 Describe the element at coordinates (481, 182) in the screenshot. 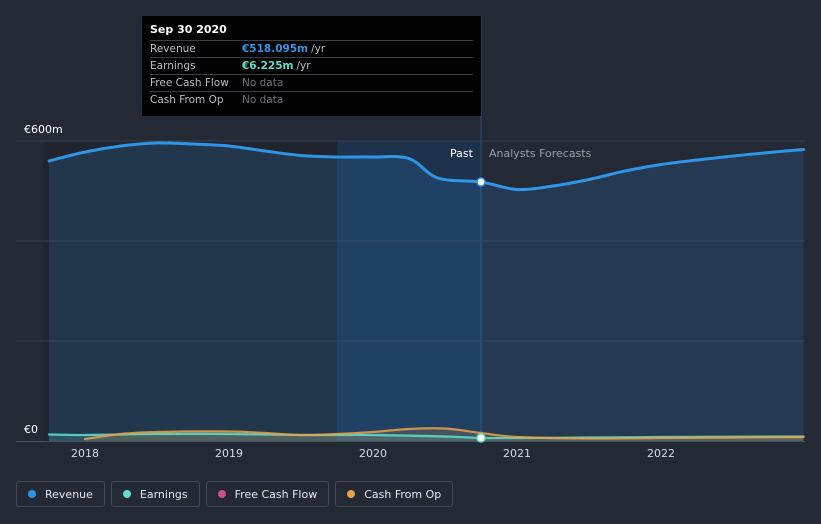

I see `revenue-marker` at that location.